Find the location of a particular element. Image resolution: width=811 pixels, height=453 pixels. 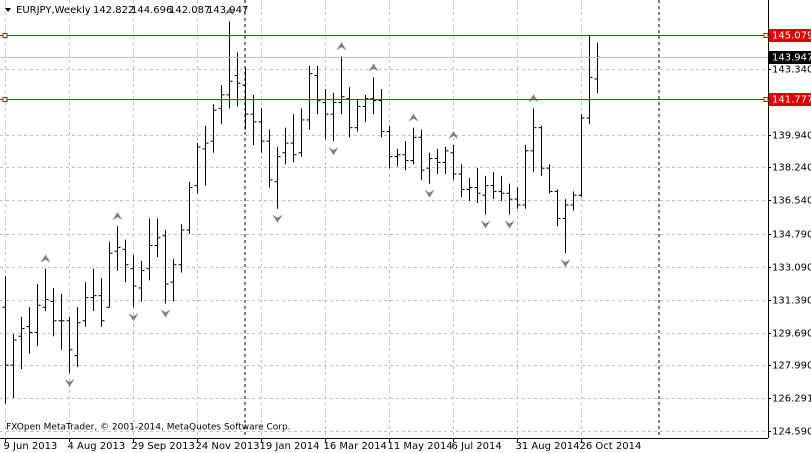

y-tick-label: 143.340 is located at coordinates (791, 70).